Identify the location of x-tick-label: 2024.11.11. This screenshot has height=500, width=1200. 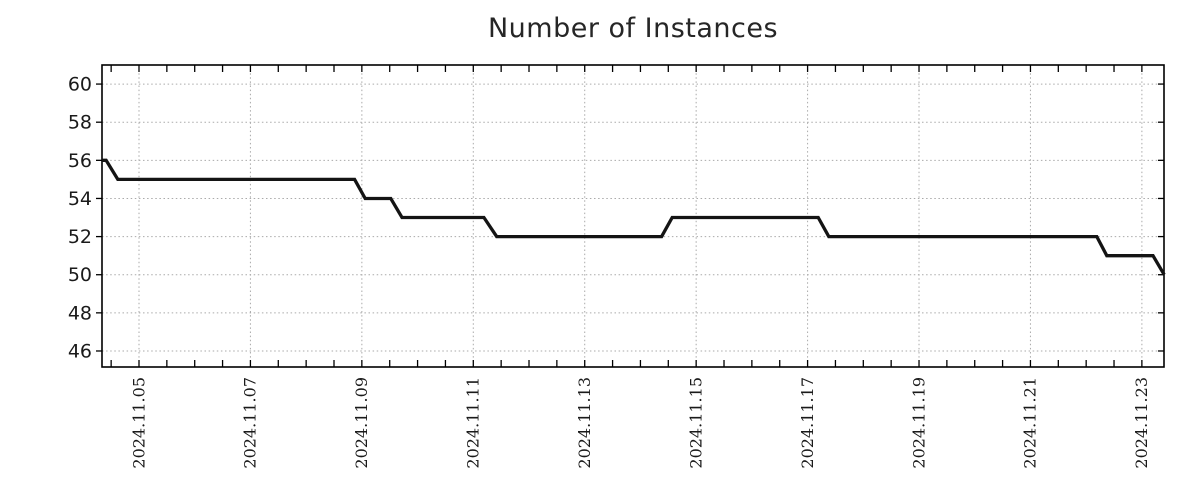
(473, 423).